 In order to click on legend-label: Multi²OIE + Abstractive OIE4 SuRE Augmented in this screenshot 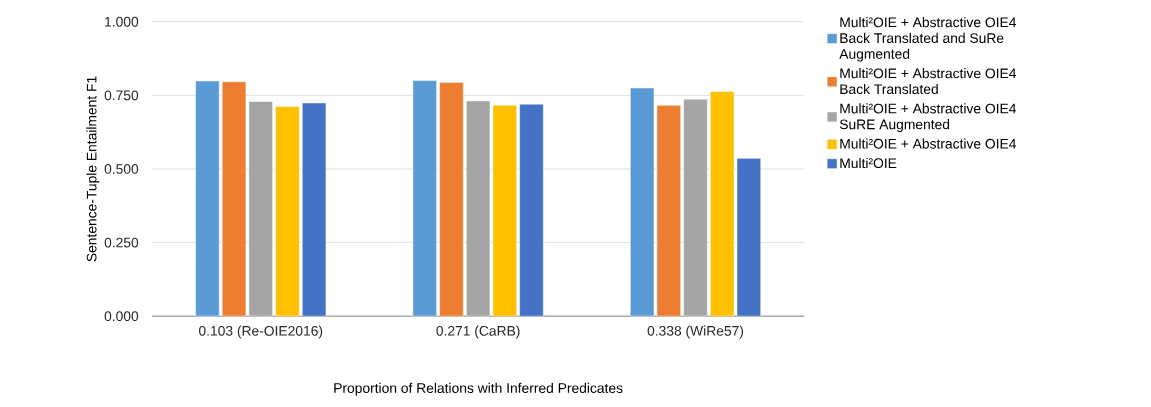, I will do `click(928, 117)`.